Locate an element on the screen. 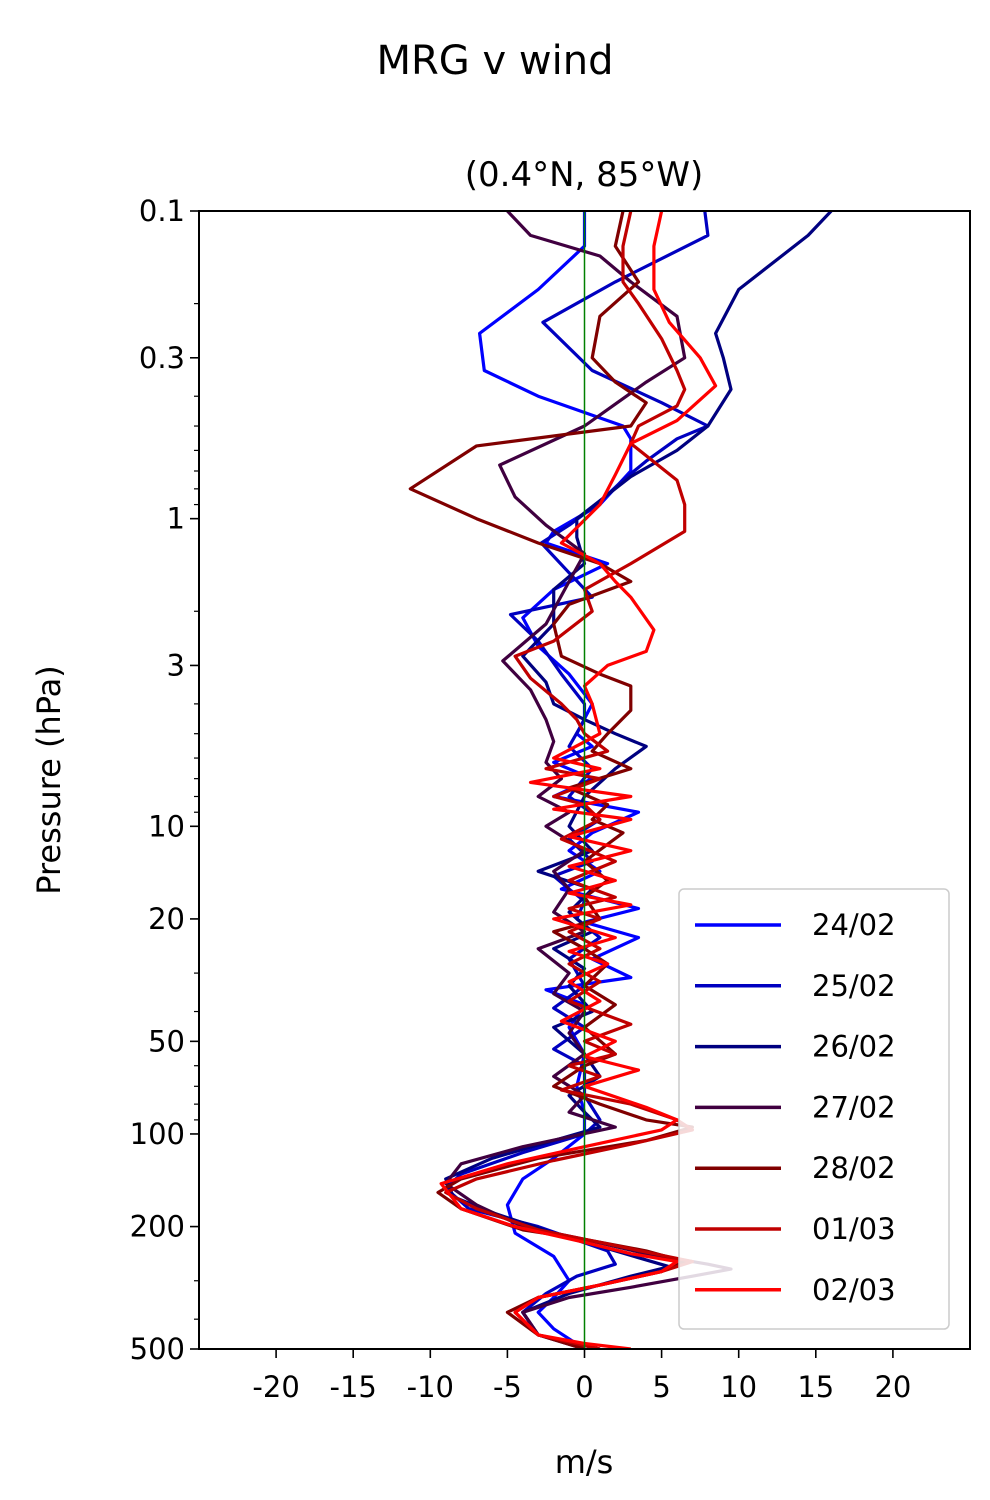 The height and width of the screenshot is (1500, 990). x-tick-label: 10 is located at coordinates (738, 1387).